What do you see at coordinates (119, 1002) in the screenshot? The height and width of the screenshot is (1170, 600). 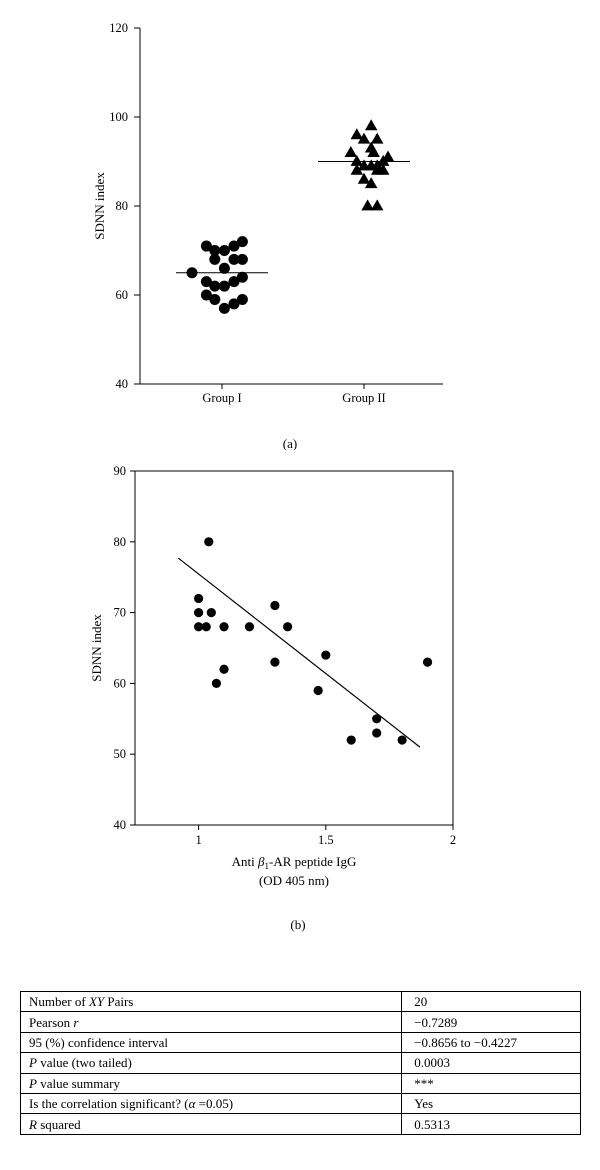 I see `stats-label-text: Pairs` at bounding box center [119, 1002].